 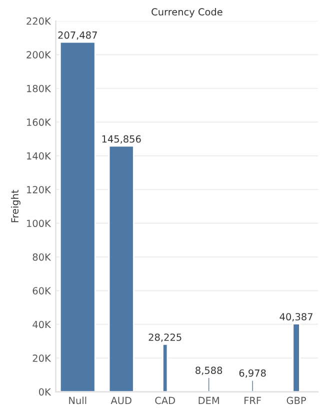 I want to click on data-label: 40,387, so click(x=296, y=317).